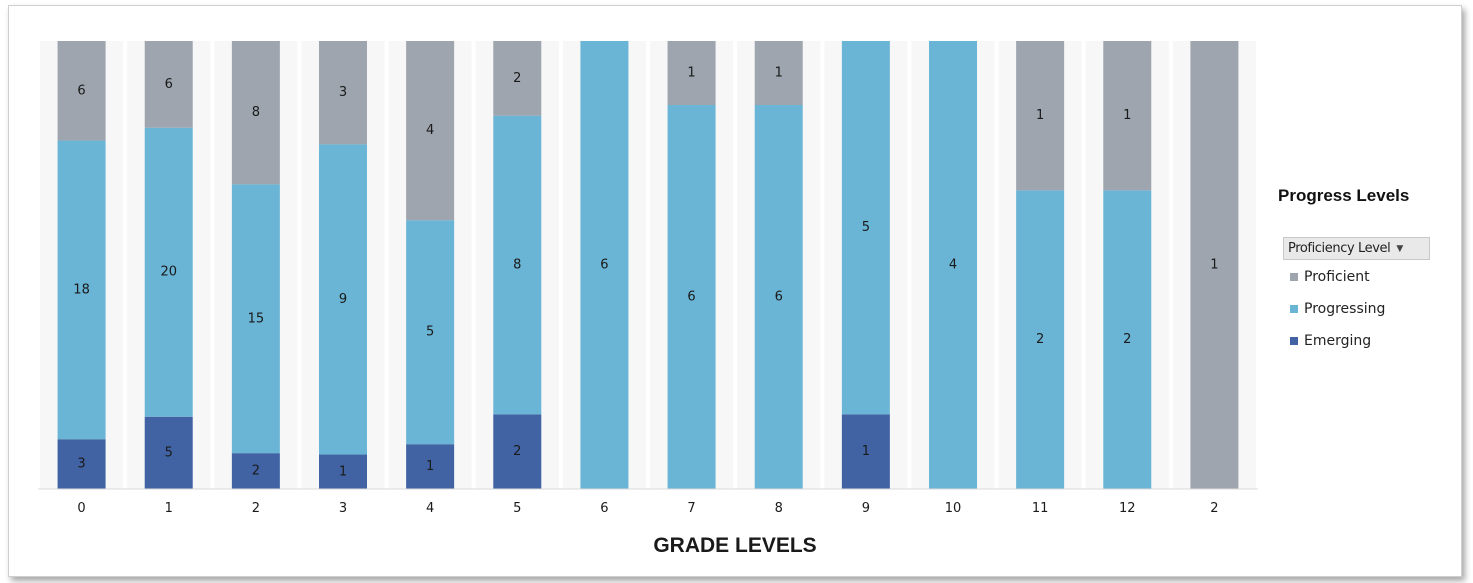 The height and width of the screenshot is (583, 1473). Describe the element at coordinates (343, 508) in the screenshot. I see `x-tick-label: 3` at that location.